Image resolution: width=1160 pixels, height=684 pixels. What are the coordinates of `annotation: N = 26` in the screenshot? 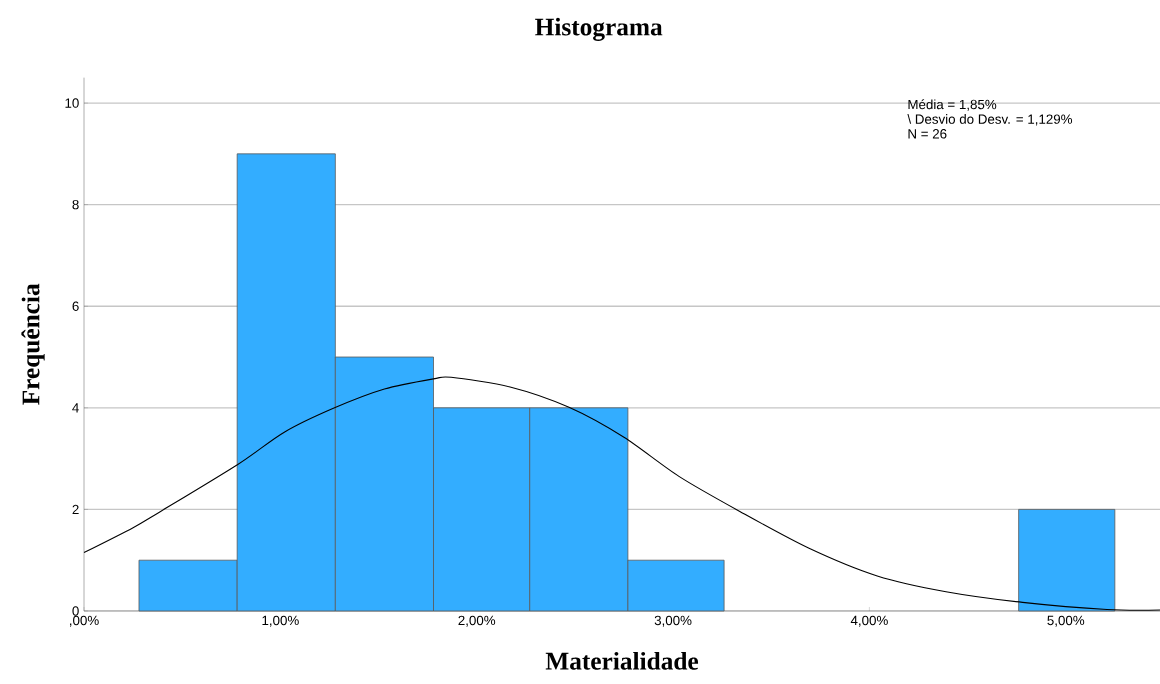 It's located at (927, 134).